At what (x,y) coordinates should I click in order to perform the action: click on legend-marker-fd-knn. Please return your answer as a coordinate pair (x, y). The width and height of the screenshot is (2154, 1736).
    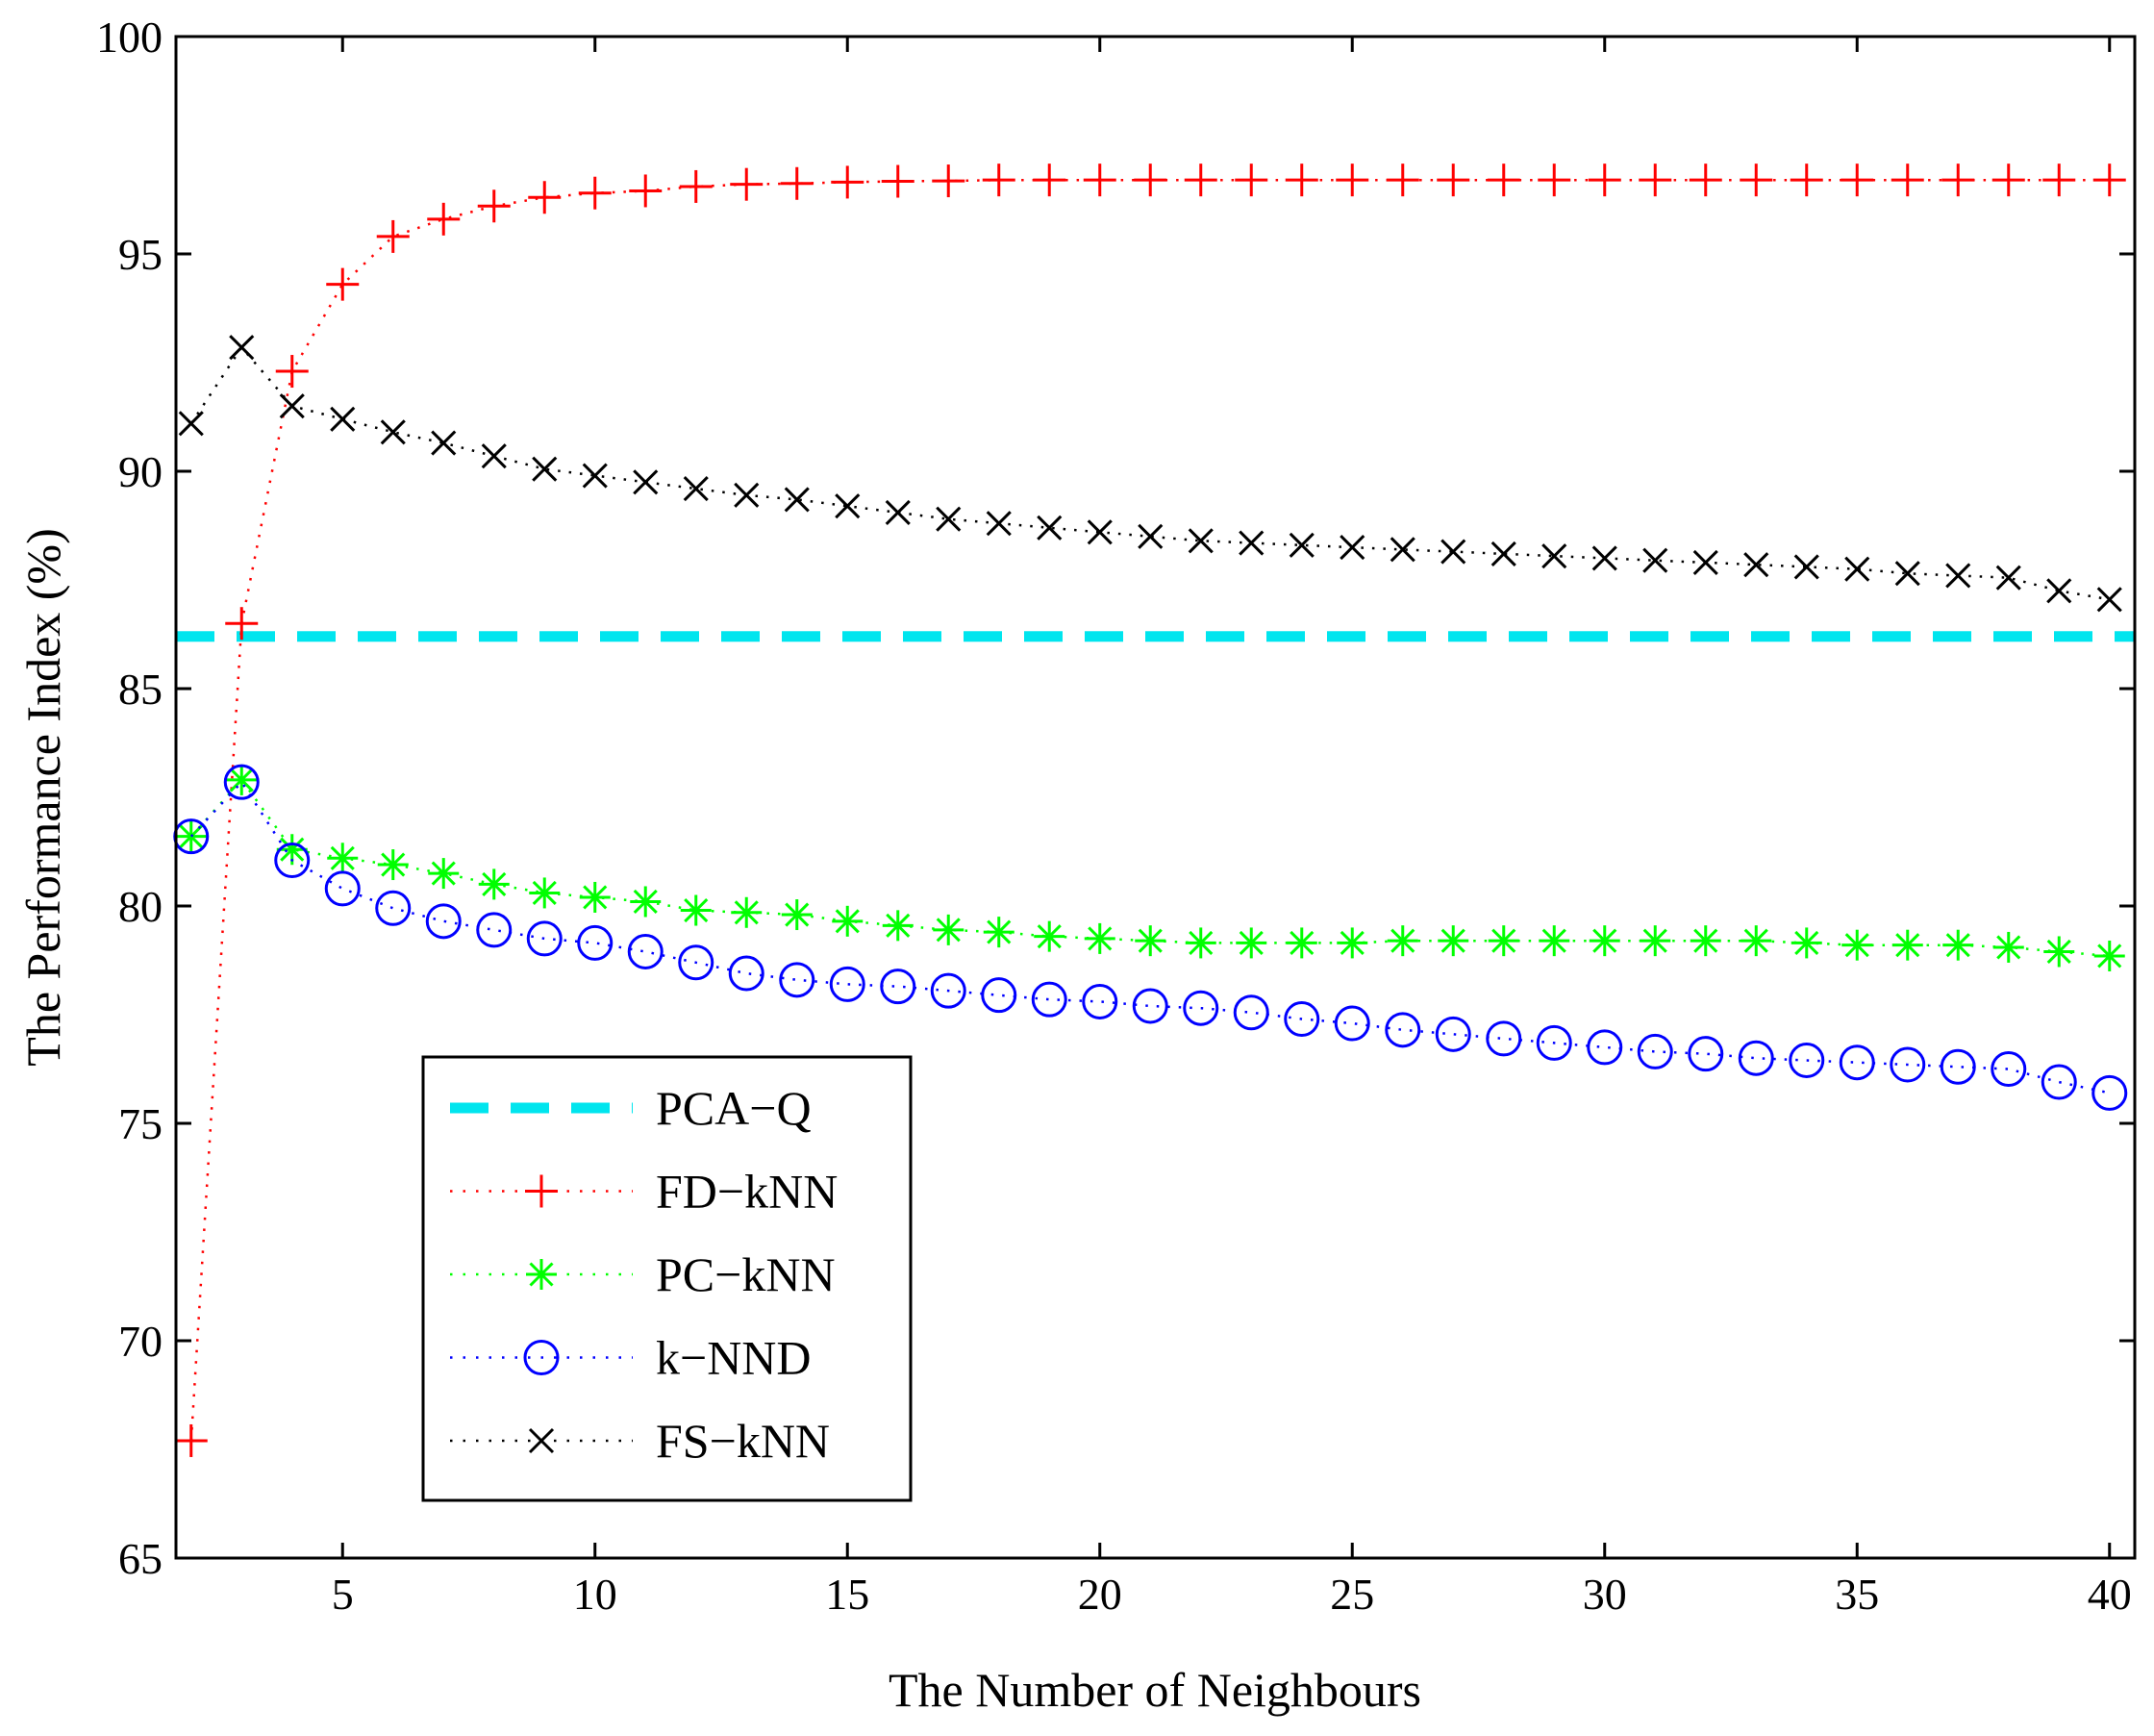
    Looking at the image, I should click on (541, 1191).